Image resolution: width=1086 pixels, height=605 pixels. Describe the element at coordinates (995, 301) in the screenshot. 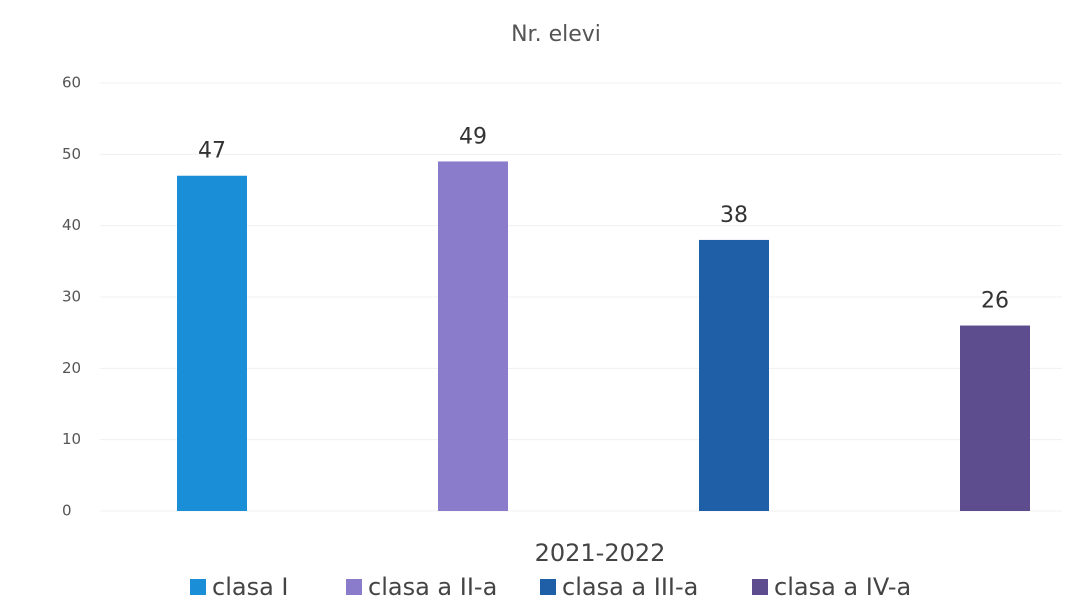

I see `data-label: 26` at that location.